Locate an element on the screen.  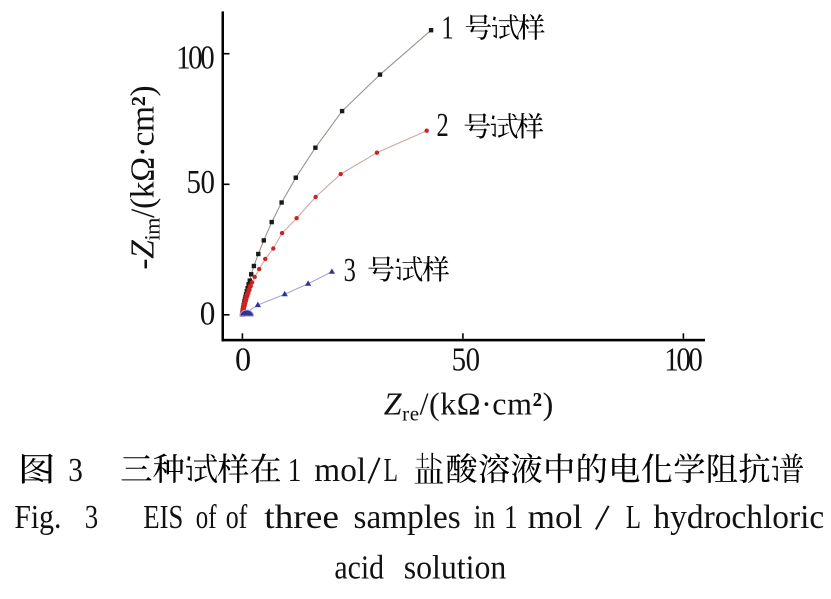
svg-text: acid is located at coordinates (359, 567).